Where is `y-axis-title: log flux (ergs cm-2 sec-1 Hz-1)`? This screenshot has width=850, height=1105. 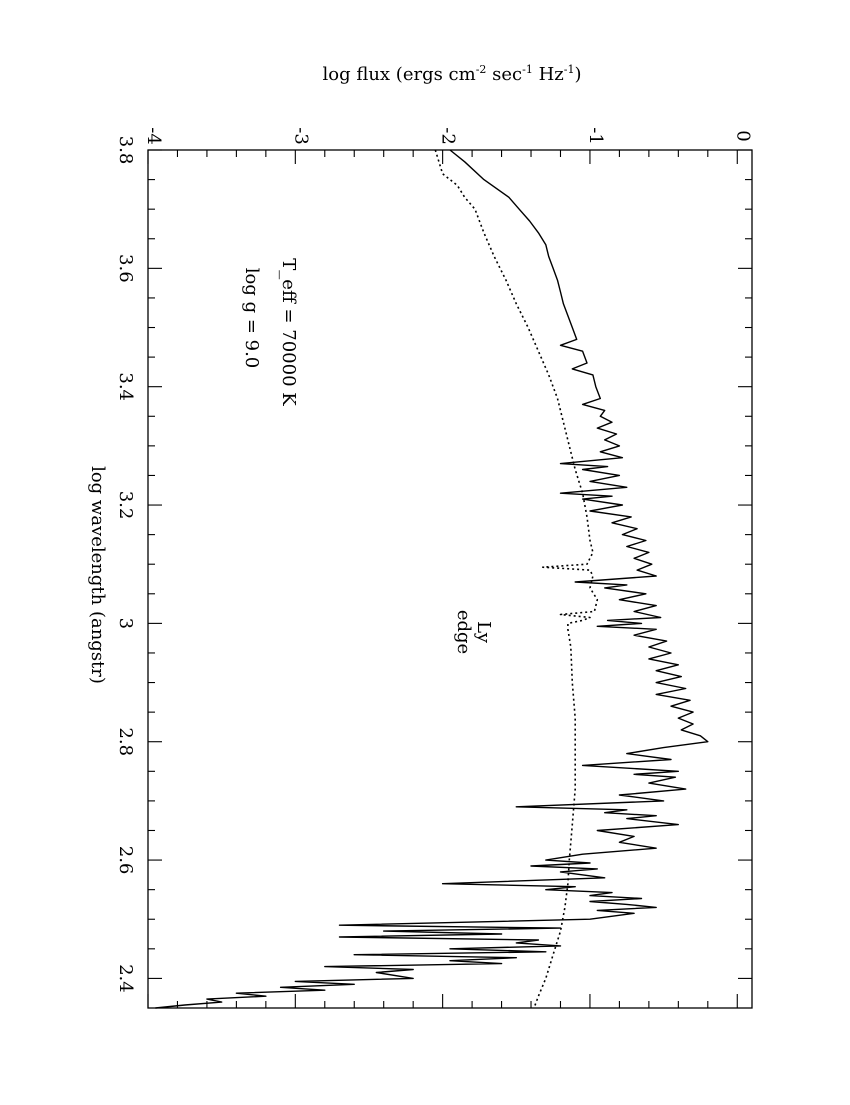
y-axis-title: log flux (ergs cm-2 sec-1 Hz-1) is located at coordinates (451, 74).